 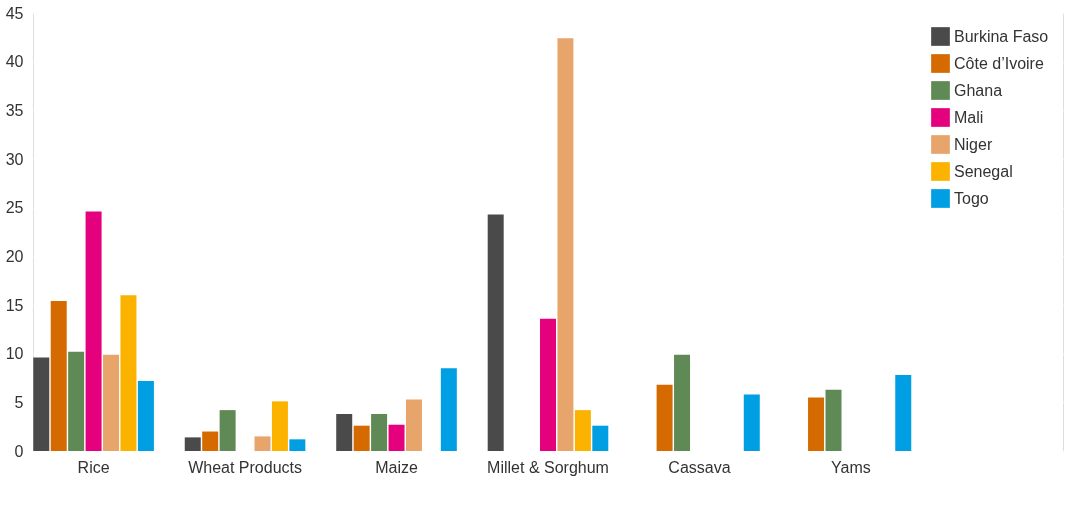 What do you see at coordinates (14, 305) in the screenshot?
I see `y-tick-label: 15` at bounding box center [14, 305].